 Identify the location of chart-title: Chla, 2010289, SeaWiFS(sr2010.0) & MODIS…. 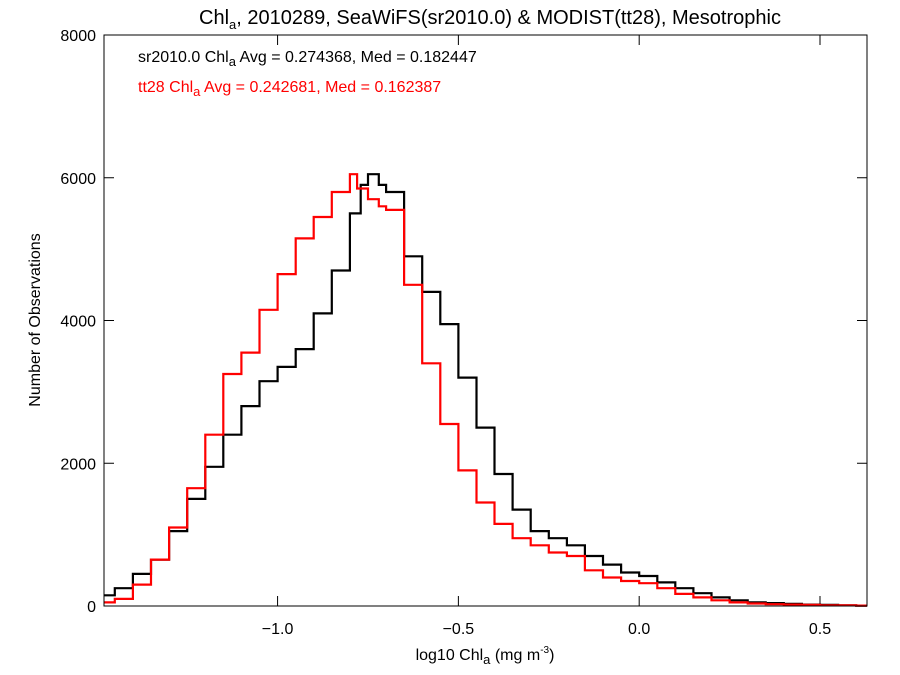
(490, 19).